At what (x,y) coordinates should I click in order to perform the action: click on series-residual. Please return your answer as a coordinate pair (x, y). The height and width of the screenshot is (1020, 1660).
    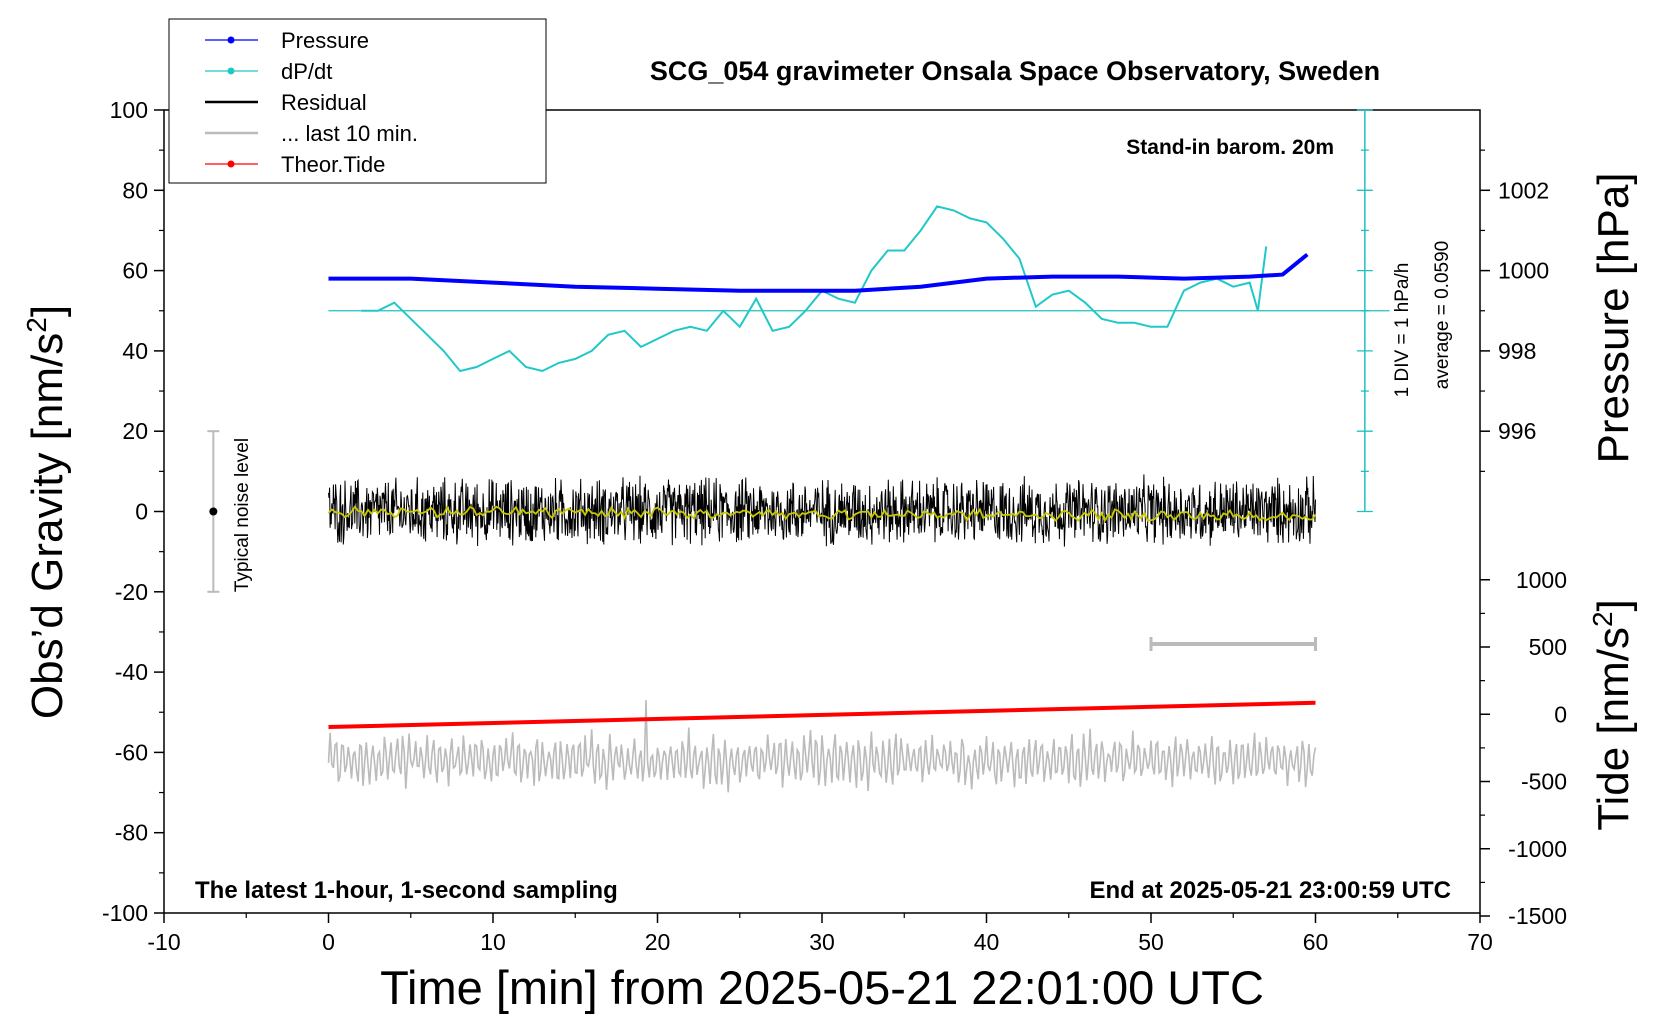
    Looking at the image, I should click on (822, 510).